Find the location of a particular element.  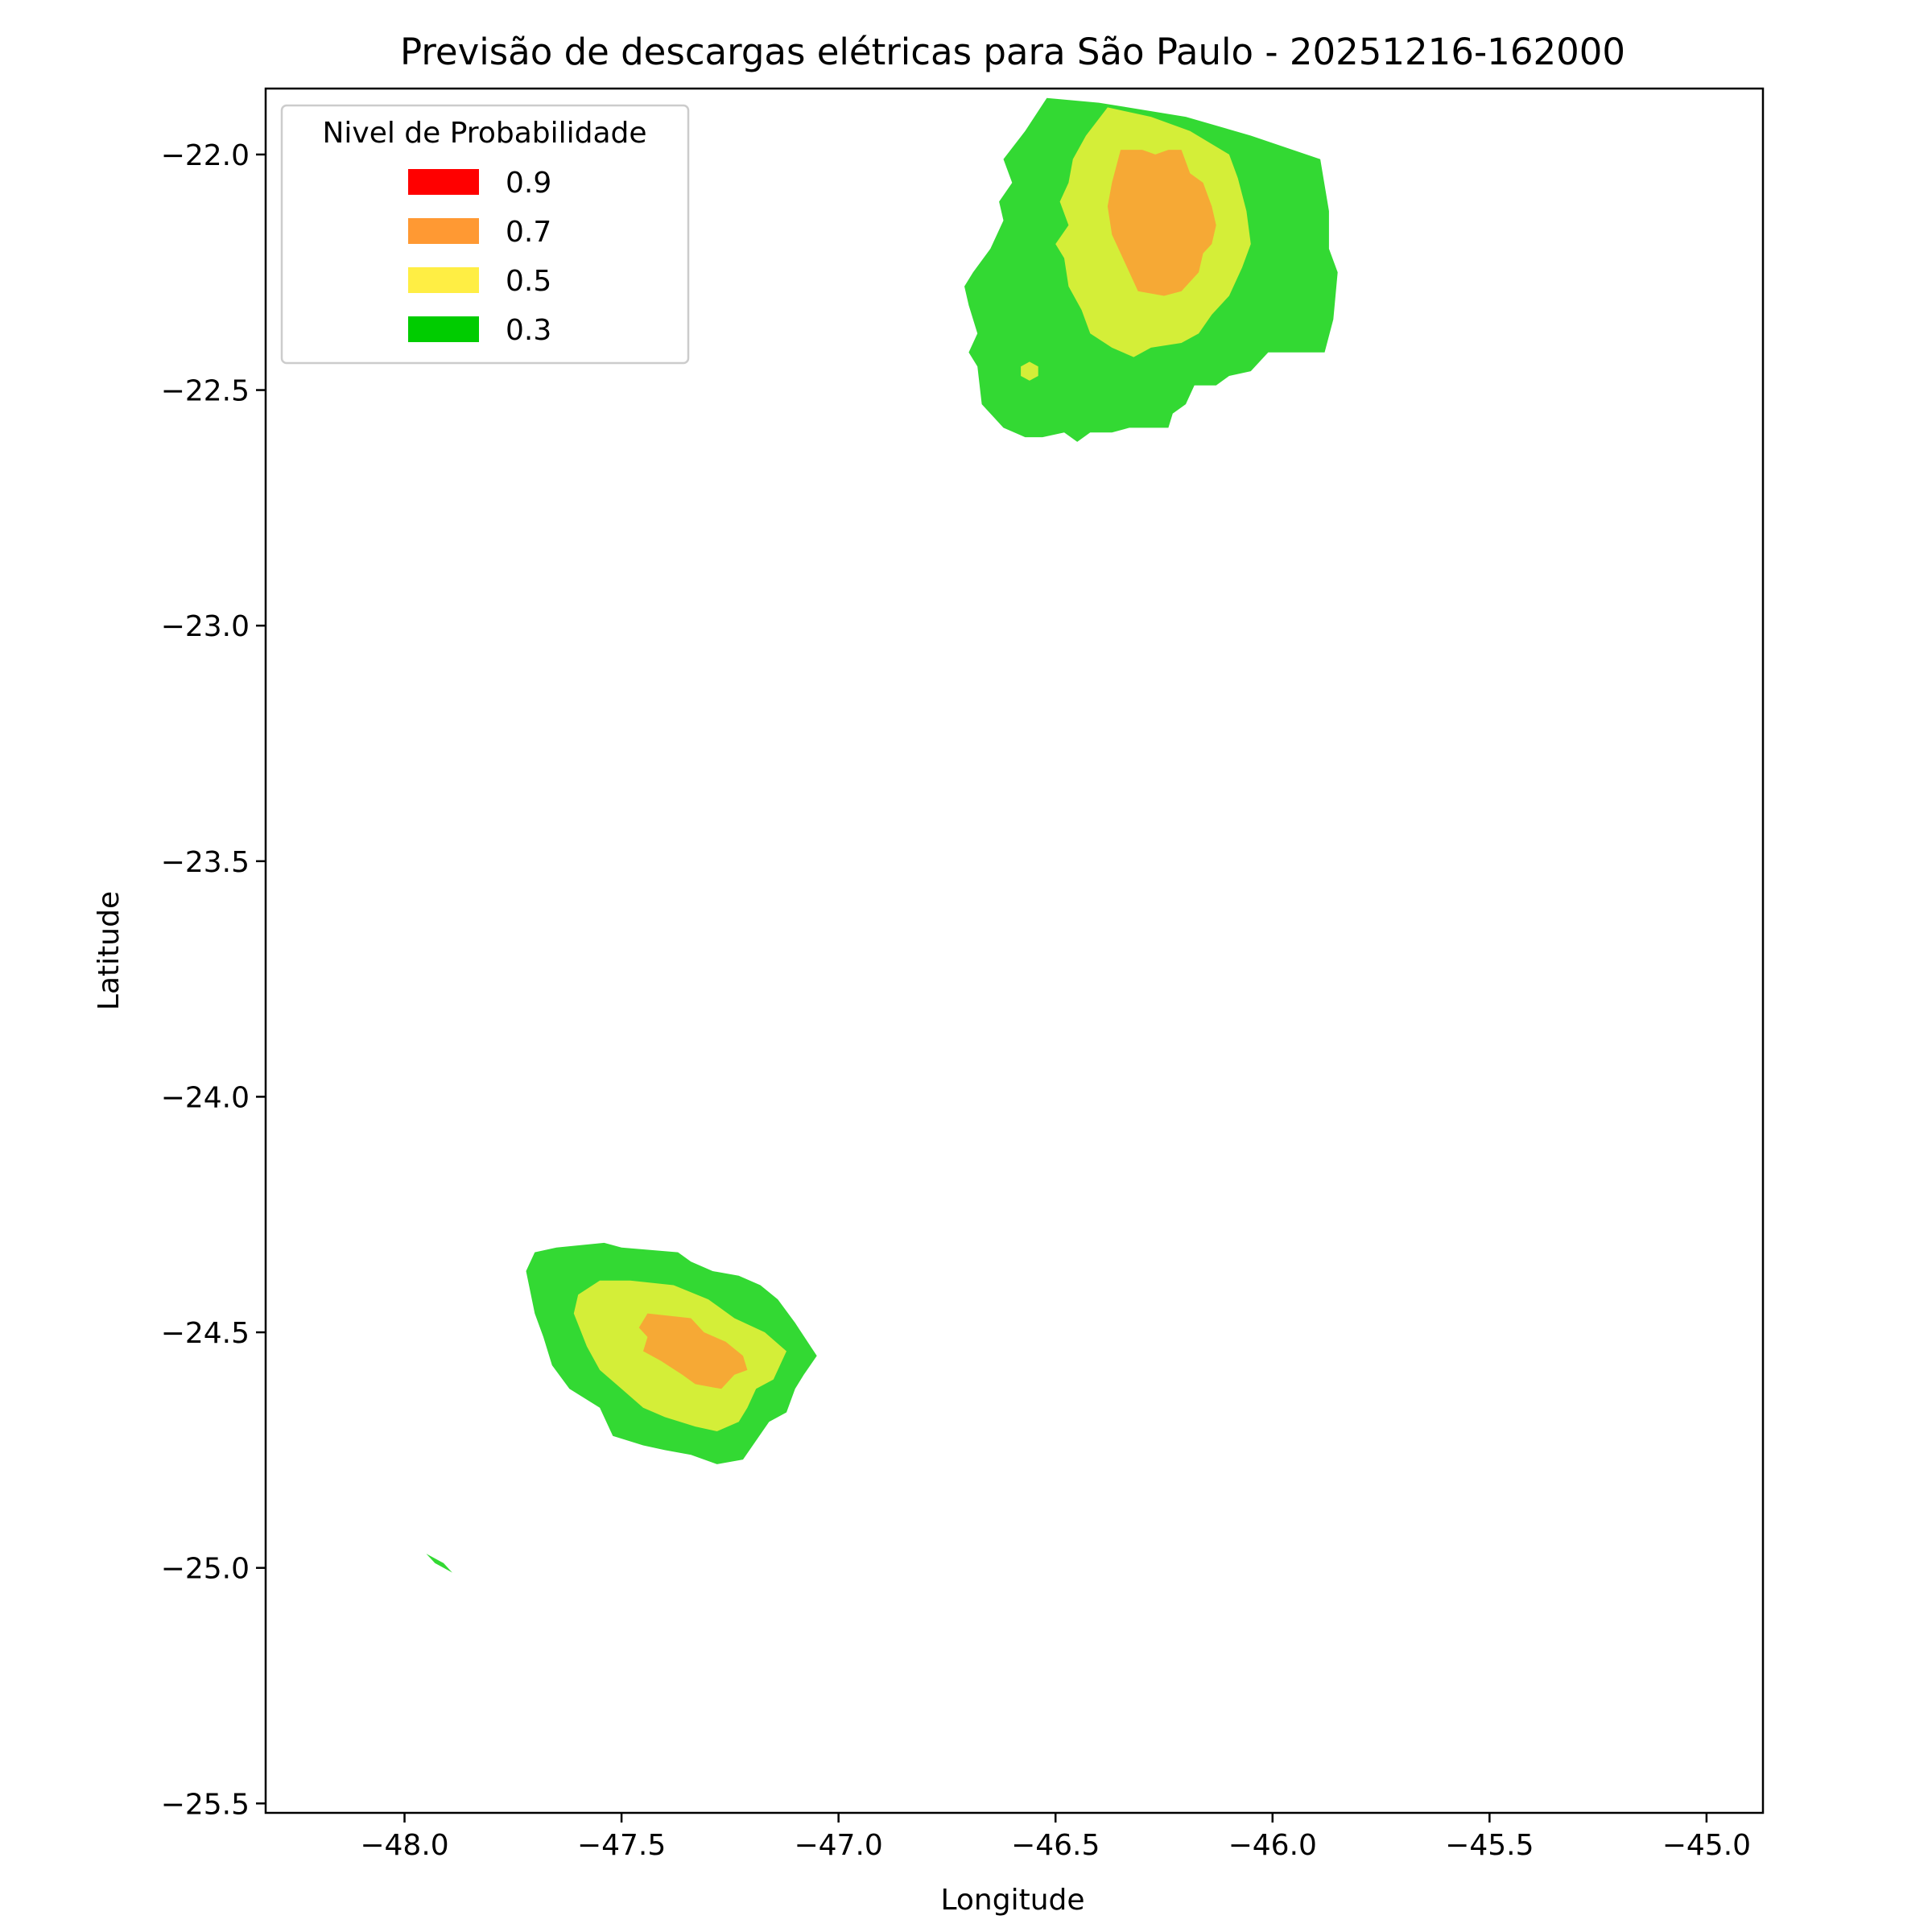

y-axis-label: Latitude is located at coordinates (109, 950).